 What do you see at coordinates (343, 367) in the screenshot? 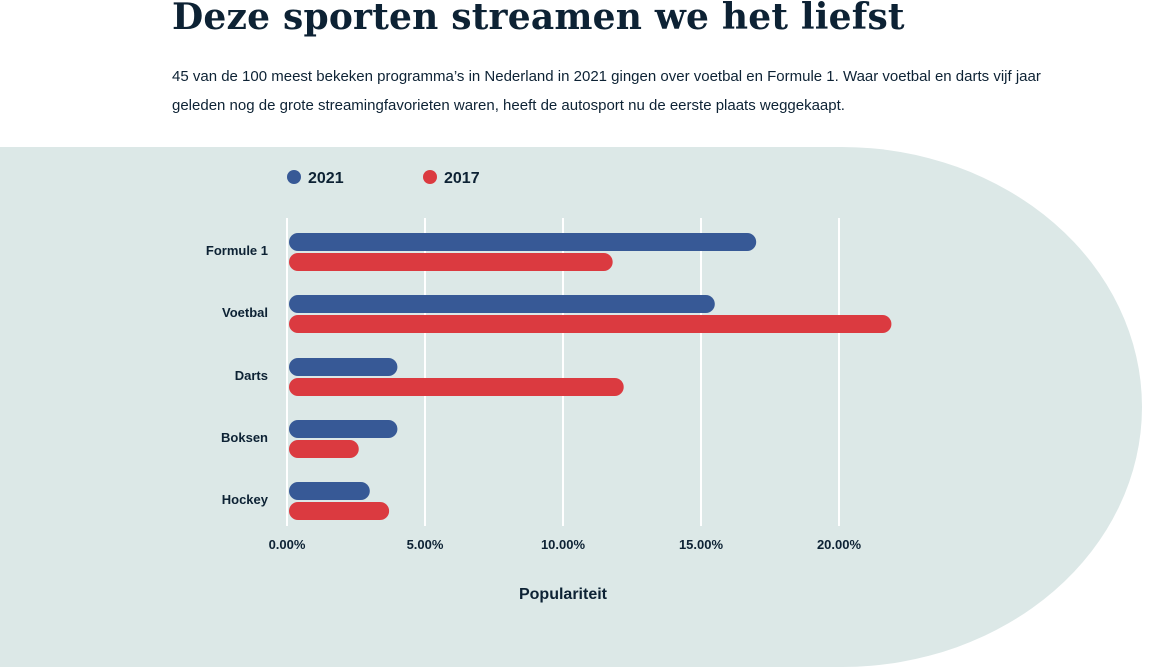
I see `bar-2021-darts` at bounding box center [343, 367].